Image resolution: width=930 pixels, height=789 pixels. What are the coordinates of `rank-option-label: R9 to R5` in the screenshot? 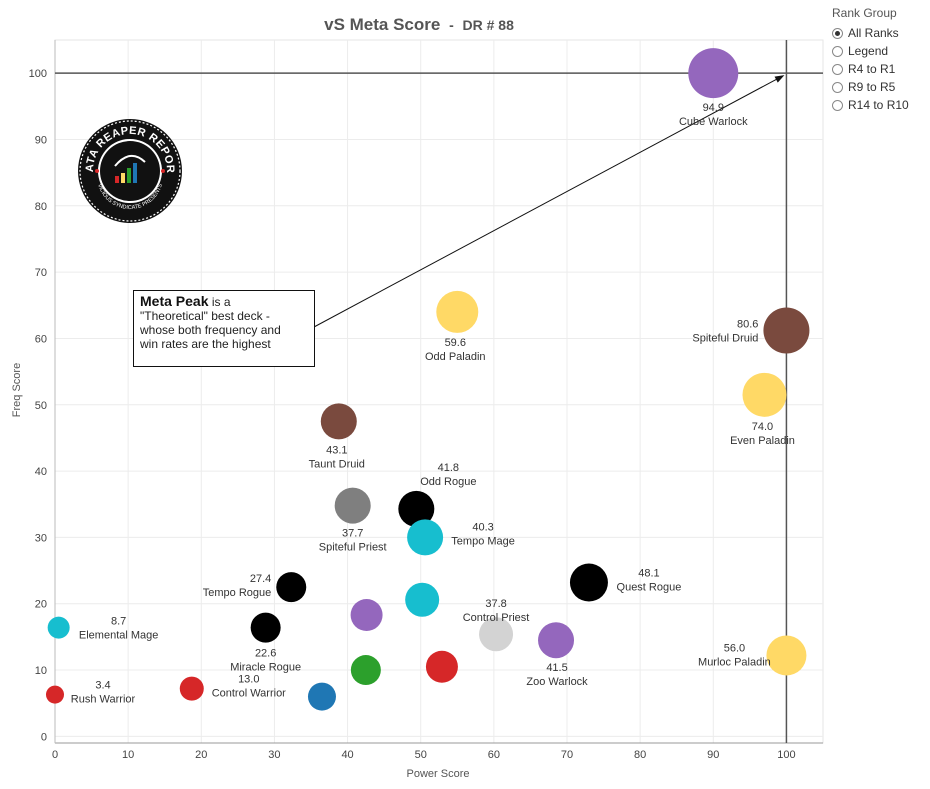 It's located at (872, 87).